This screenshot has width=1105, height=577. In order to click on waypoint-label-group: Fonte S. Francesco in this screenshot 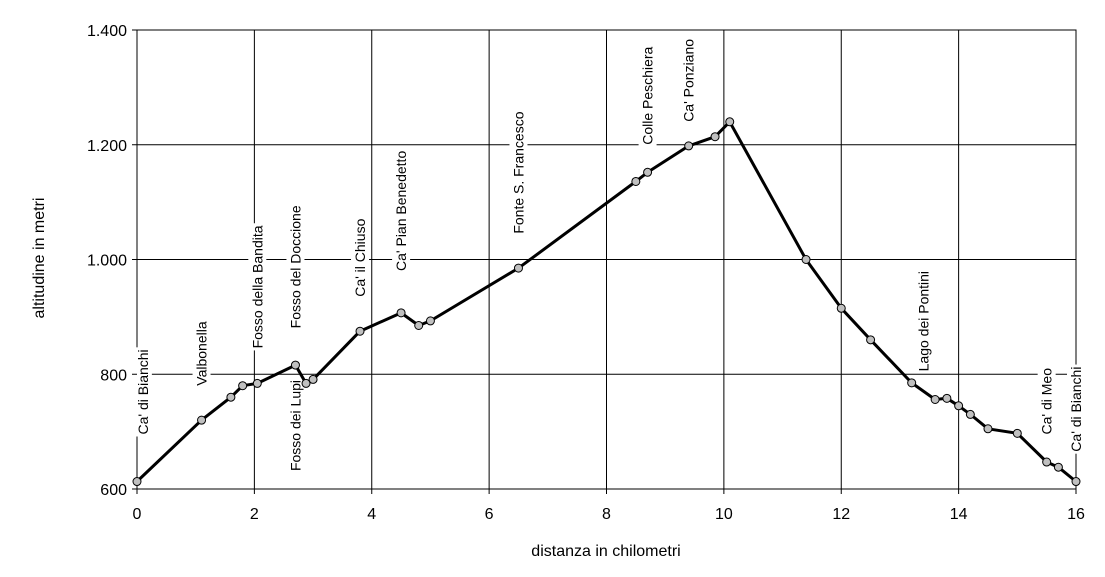, I will do `click(518, 172)`.